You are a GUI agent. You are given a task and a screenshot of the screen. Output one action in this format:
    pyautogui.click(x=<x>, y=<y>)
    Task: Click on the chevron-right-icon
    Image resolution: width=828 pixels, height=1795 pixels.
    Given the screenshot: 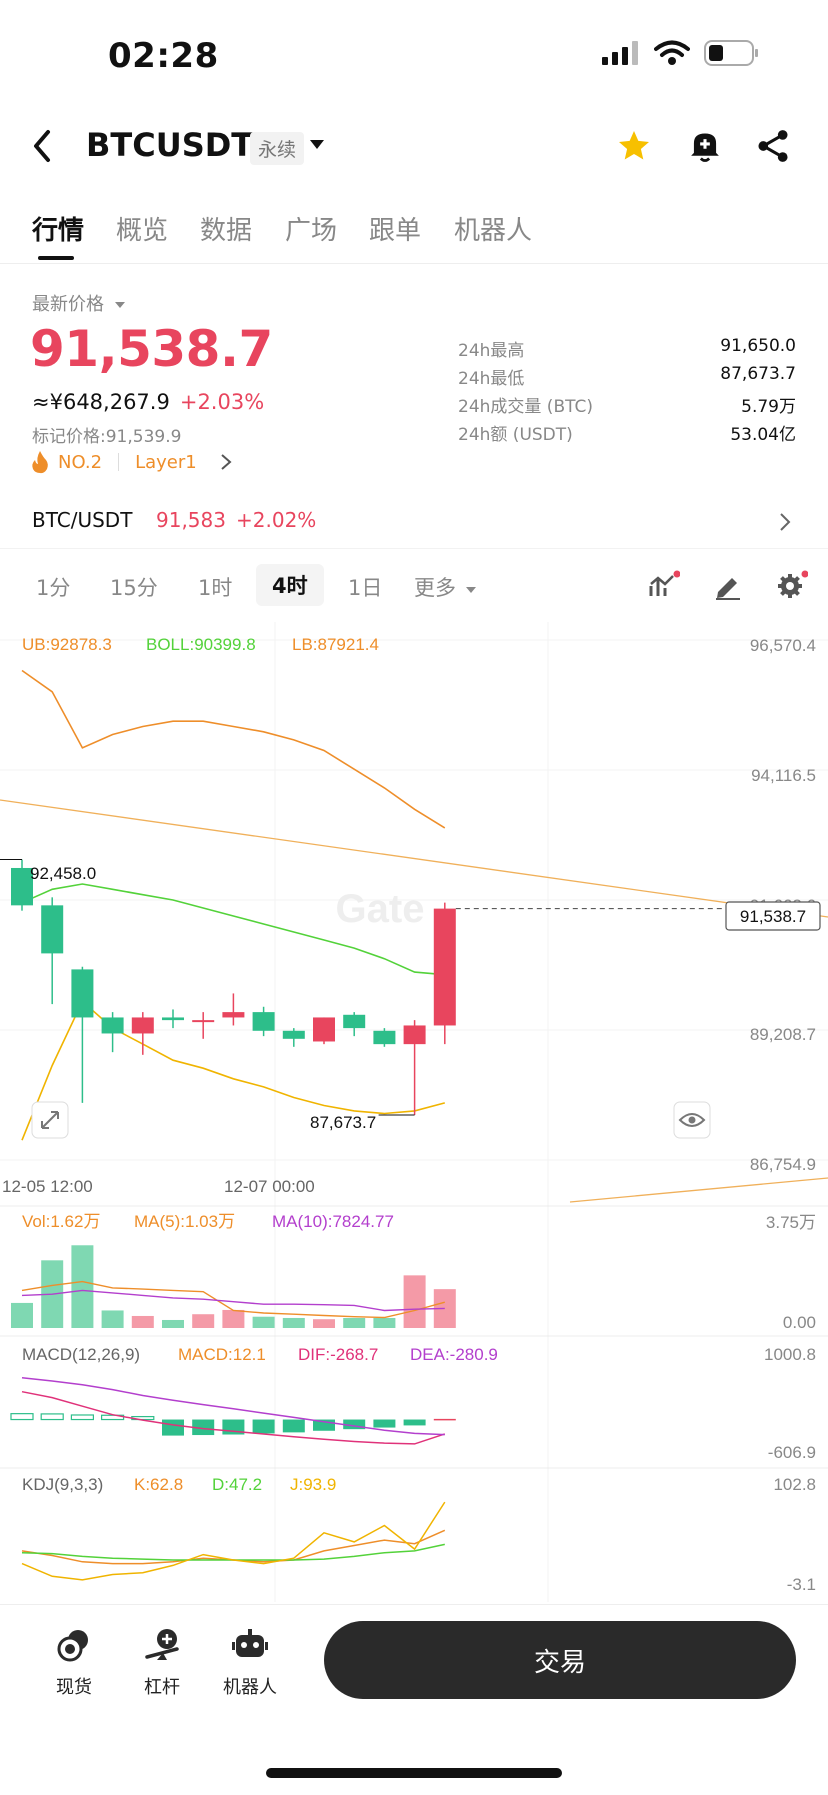 What is the action you would take?
    pyautogui.click(x=785, y=522)
    